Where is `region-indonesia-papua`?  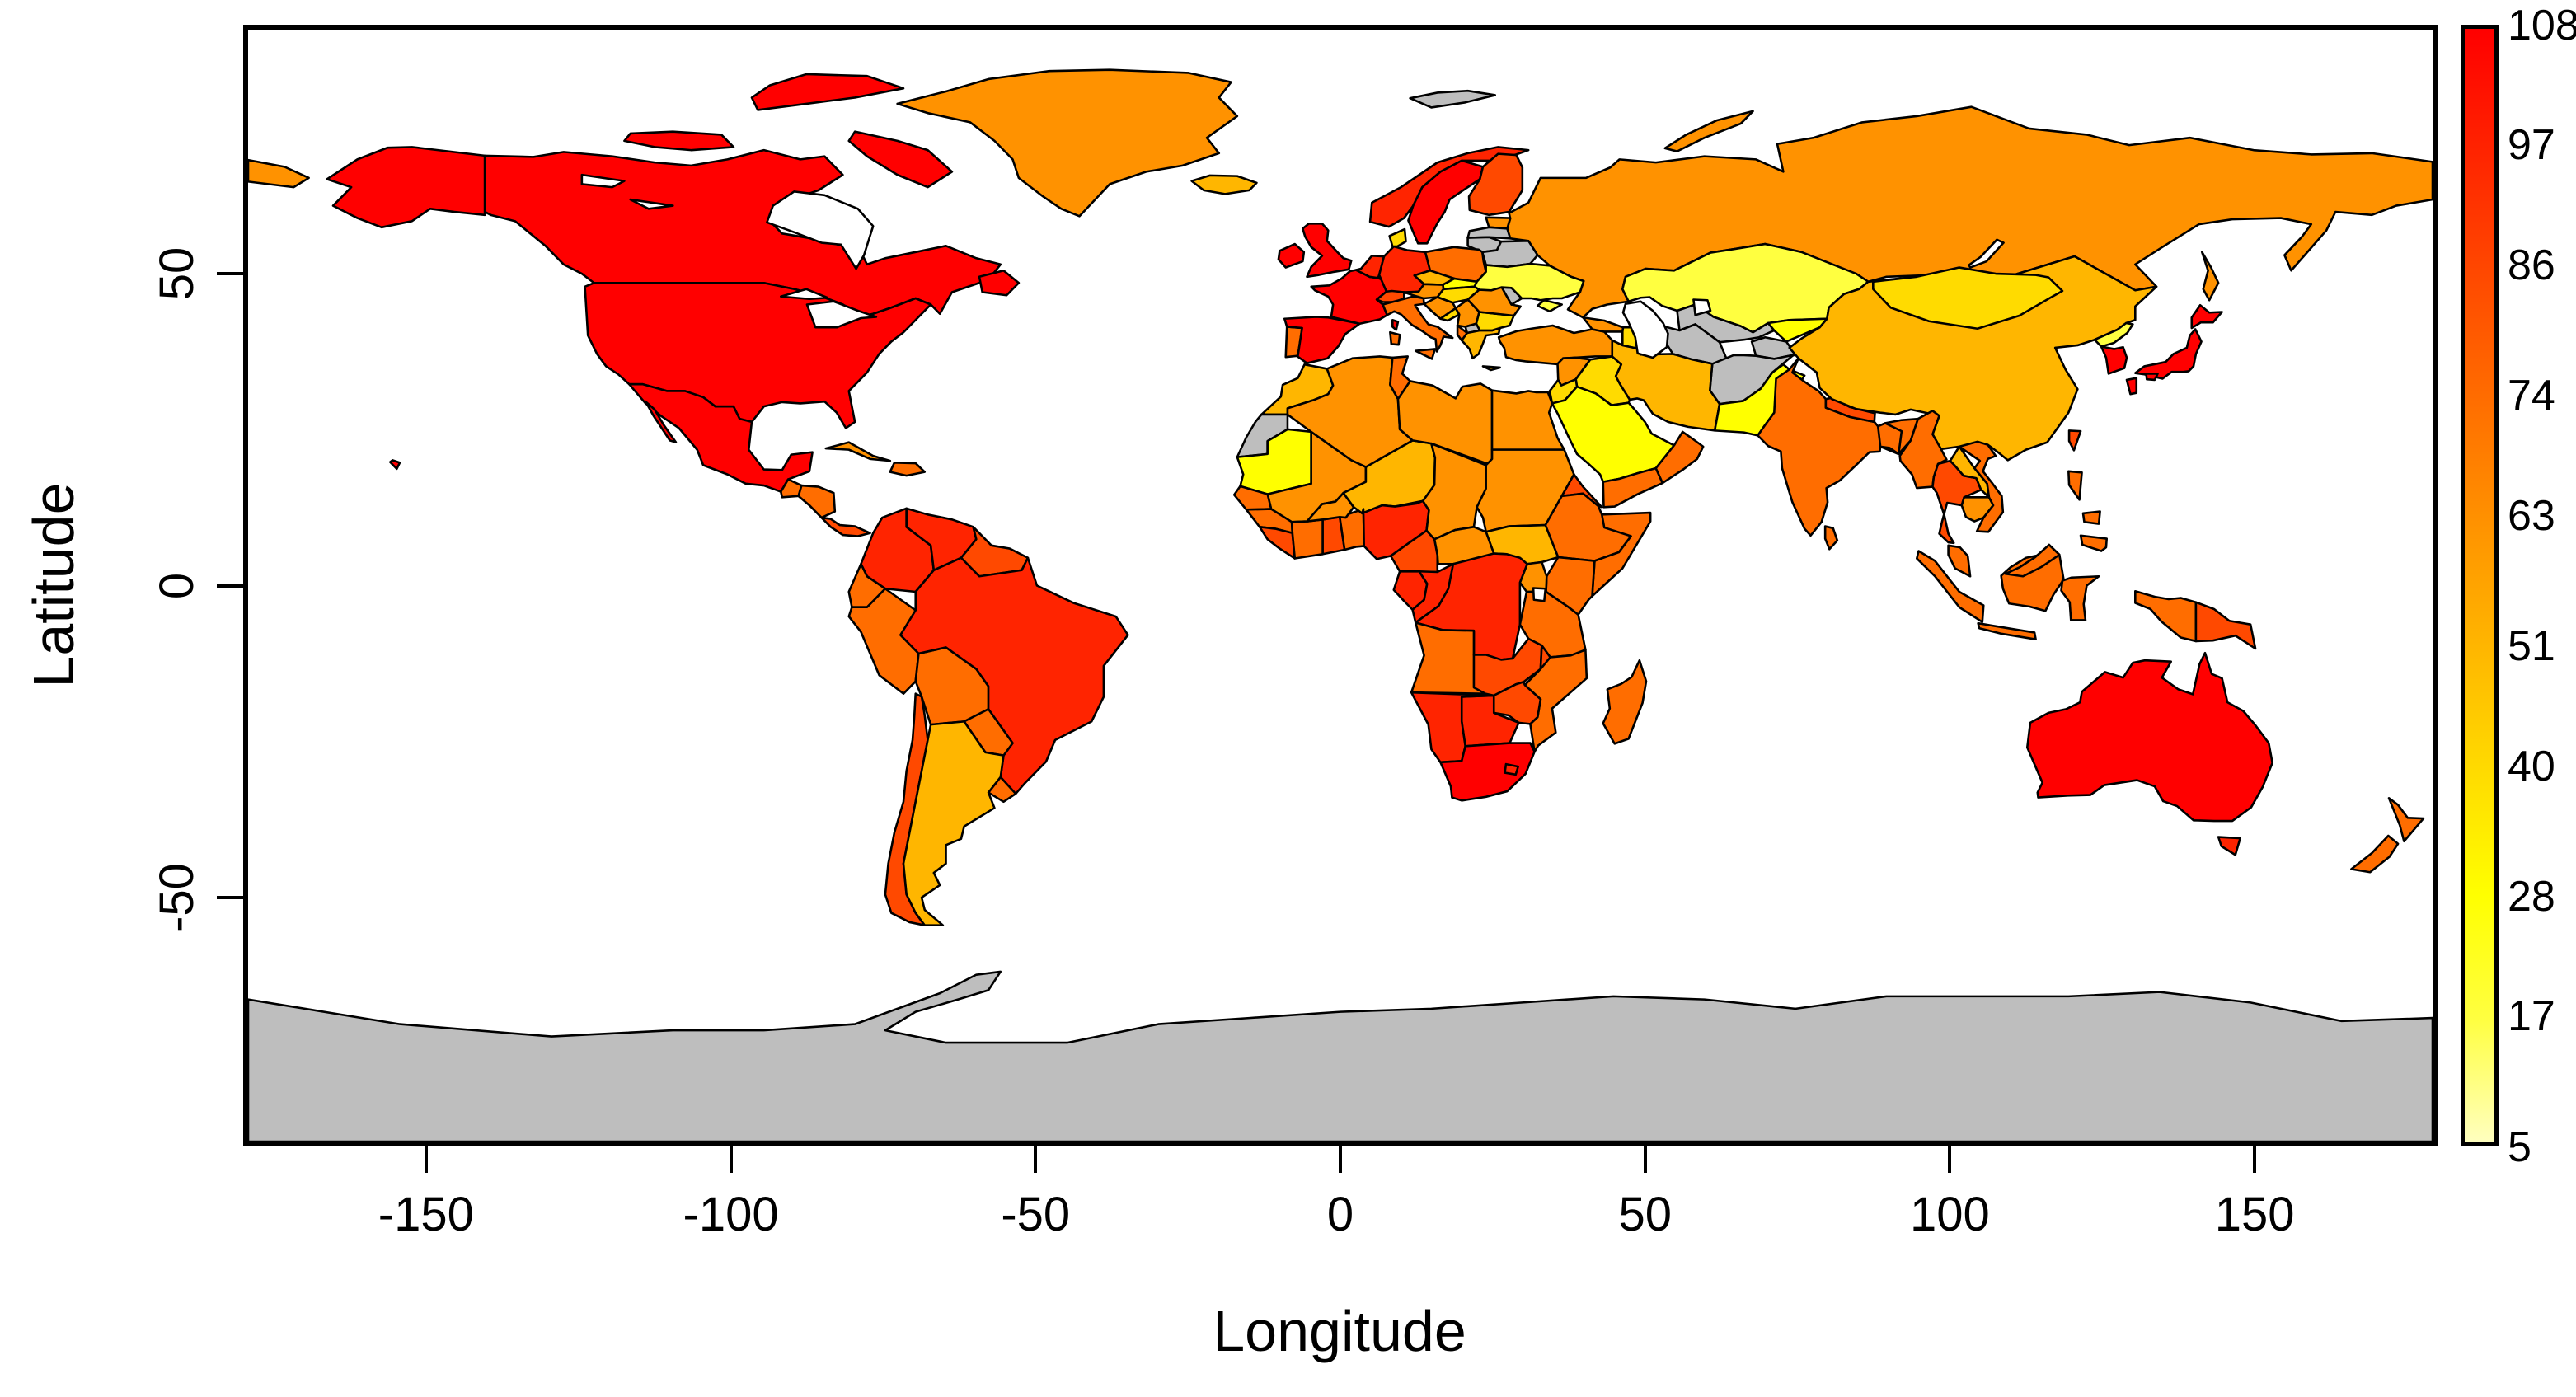
region-indonesia-papua is located at coordinates (2166, 616).